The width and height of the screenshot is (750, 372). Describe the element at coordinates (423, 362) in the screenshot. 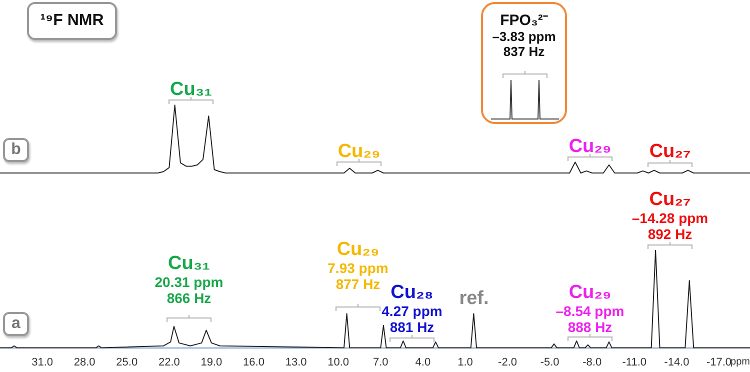

I see `x-tick-label: 4.0` at that location.